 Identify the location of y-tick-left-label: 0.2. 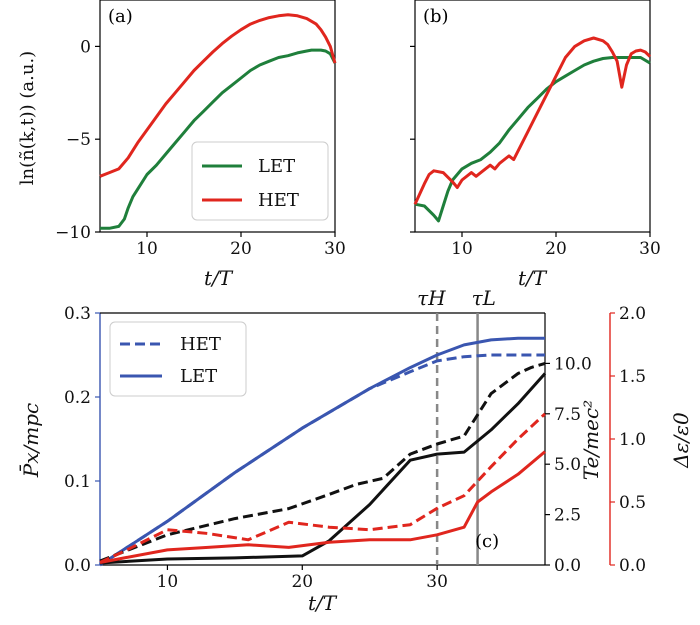
(77, 398).